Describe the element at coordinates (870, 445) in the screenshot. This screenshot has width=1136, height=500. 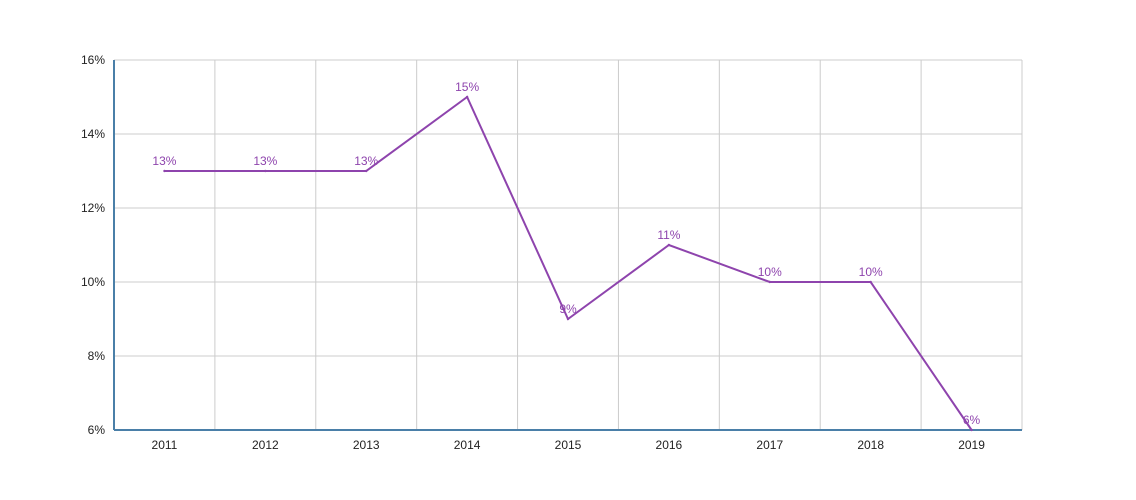
I see `x-tick-label: 2018` at that location.